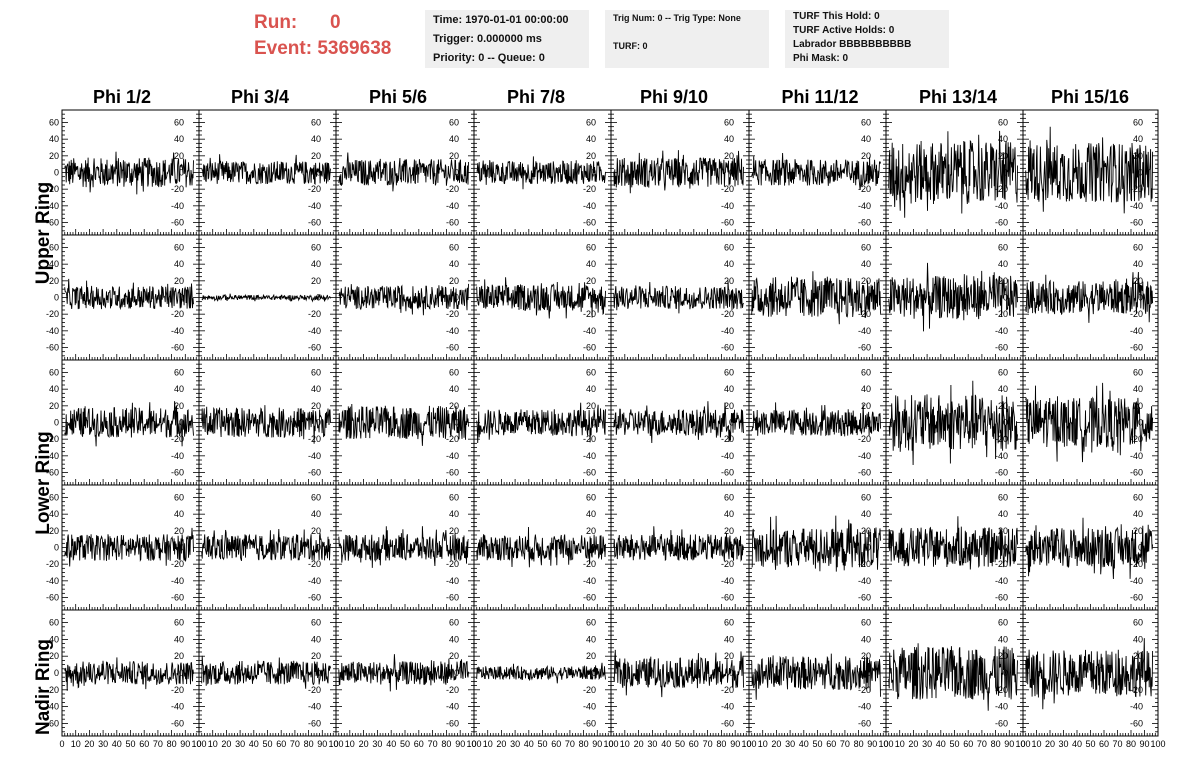 This screenshot has height=772, width=1196. I want to click on y-tick-label-left: 40, so click(54, 264).